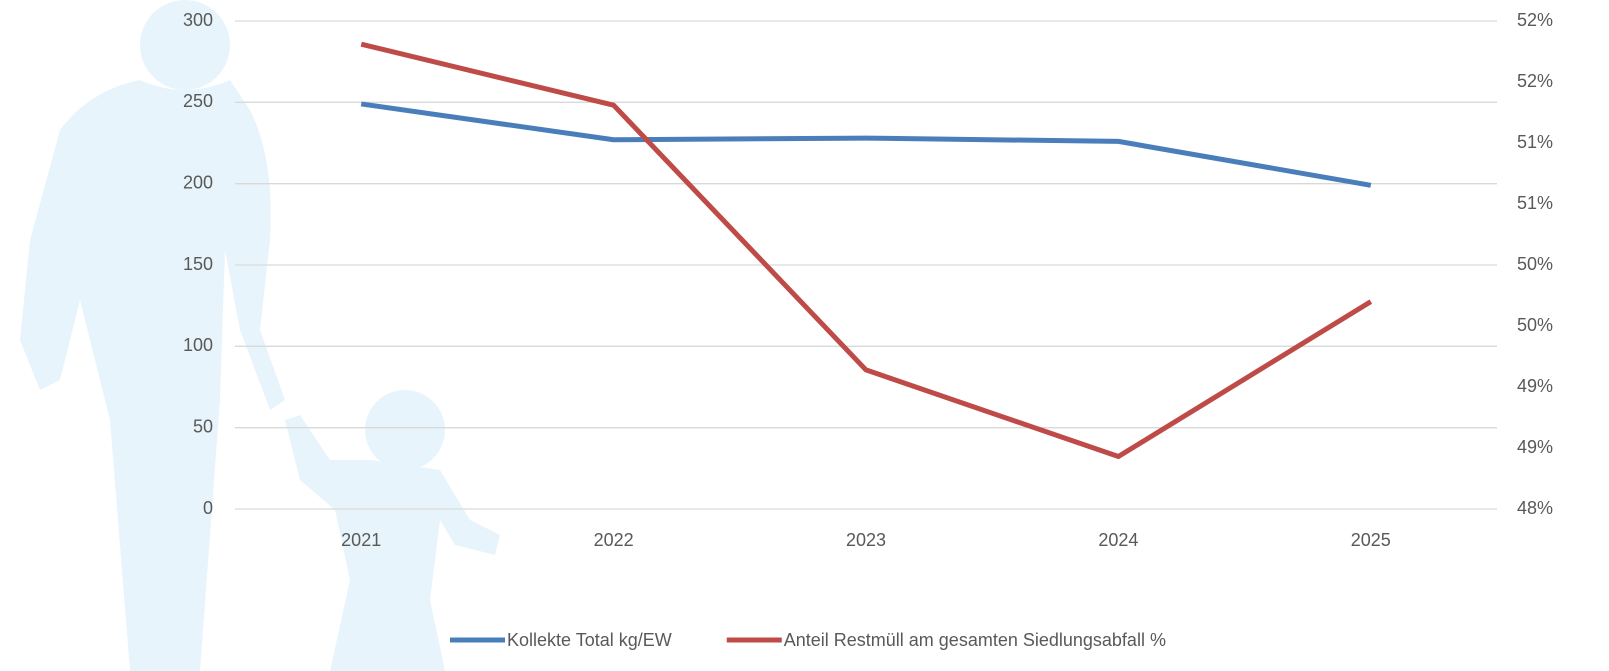  I want to click on x-tick-label: 2024, so click(1118, 540).